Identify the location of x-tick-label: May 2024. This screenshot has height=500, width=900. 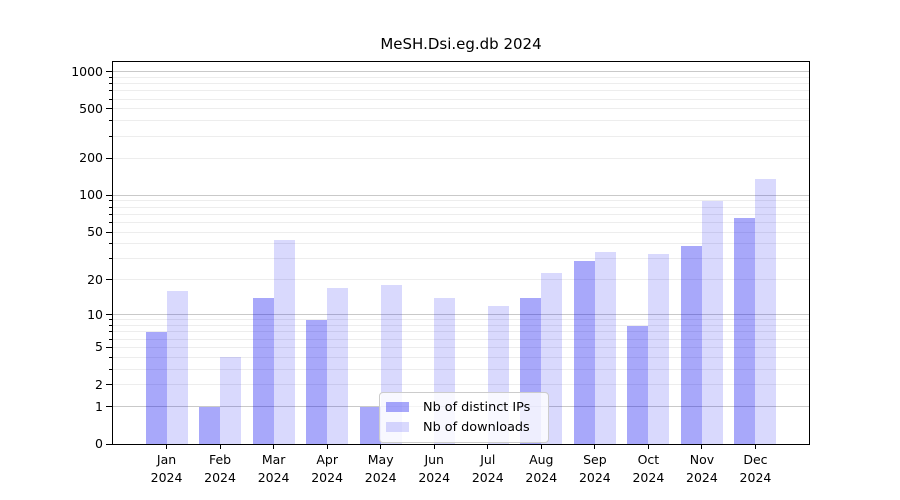
(381, 469).